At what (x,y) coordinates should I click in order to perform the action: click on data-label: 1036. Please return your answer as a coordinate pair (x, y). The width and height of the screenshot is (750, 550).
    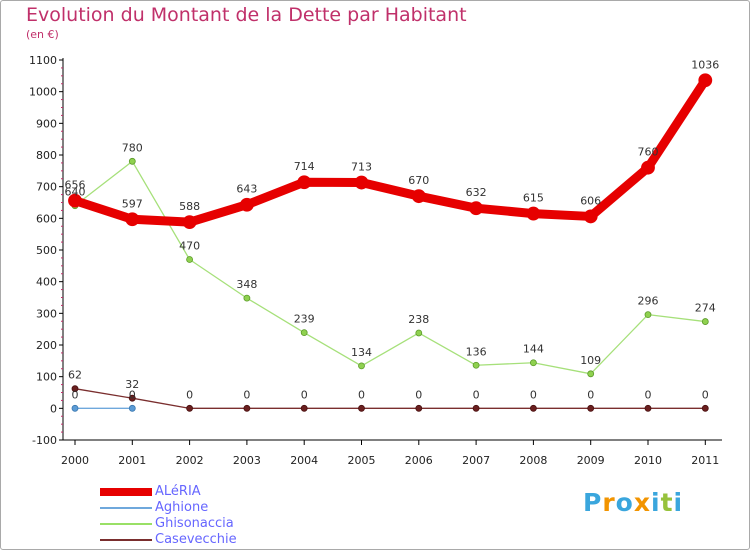
    Looking at the image, I should click on (705, 64).